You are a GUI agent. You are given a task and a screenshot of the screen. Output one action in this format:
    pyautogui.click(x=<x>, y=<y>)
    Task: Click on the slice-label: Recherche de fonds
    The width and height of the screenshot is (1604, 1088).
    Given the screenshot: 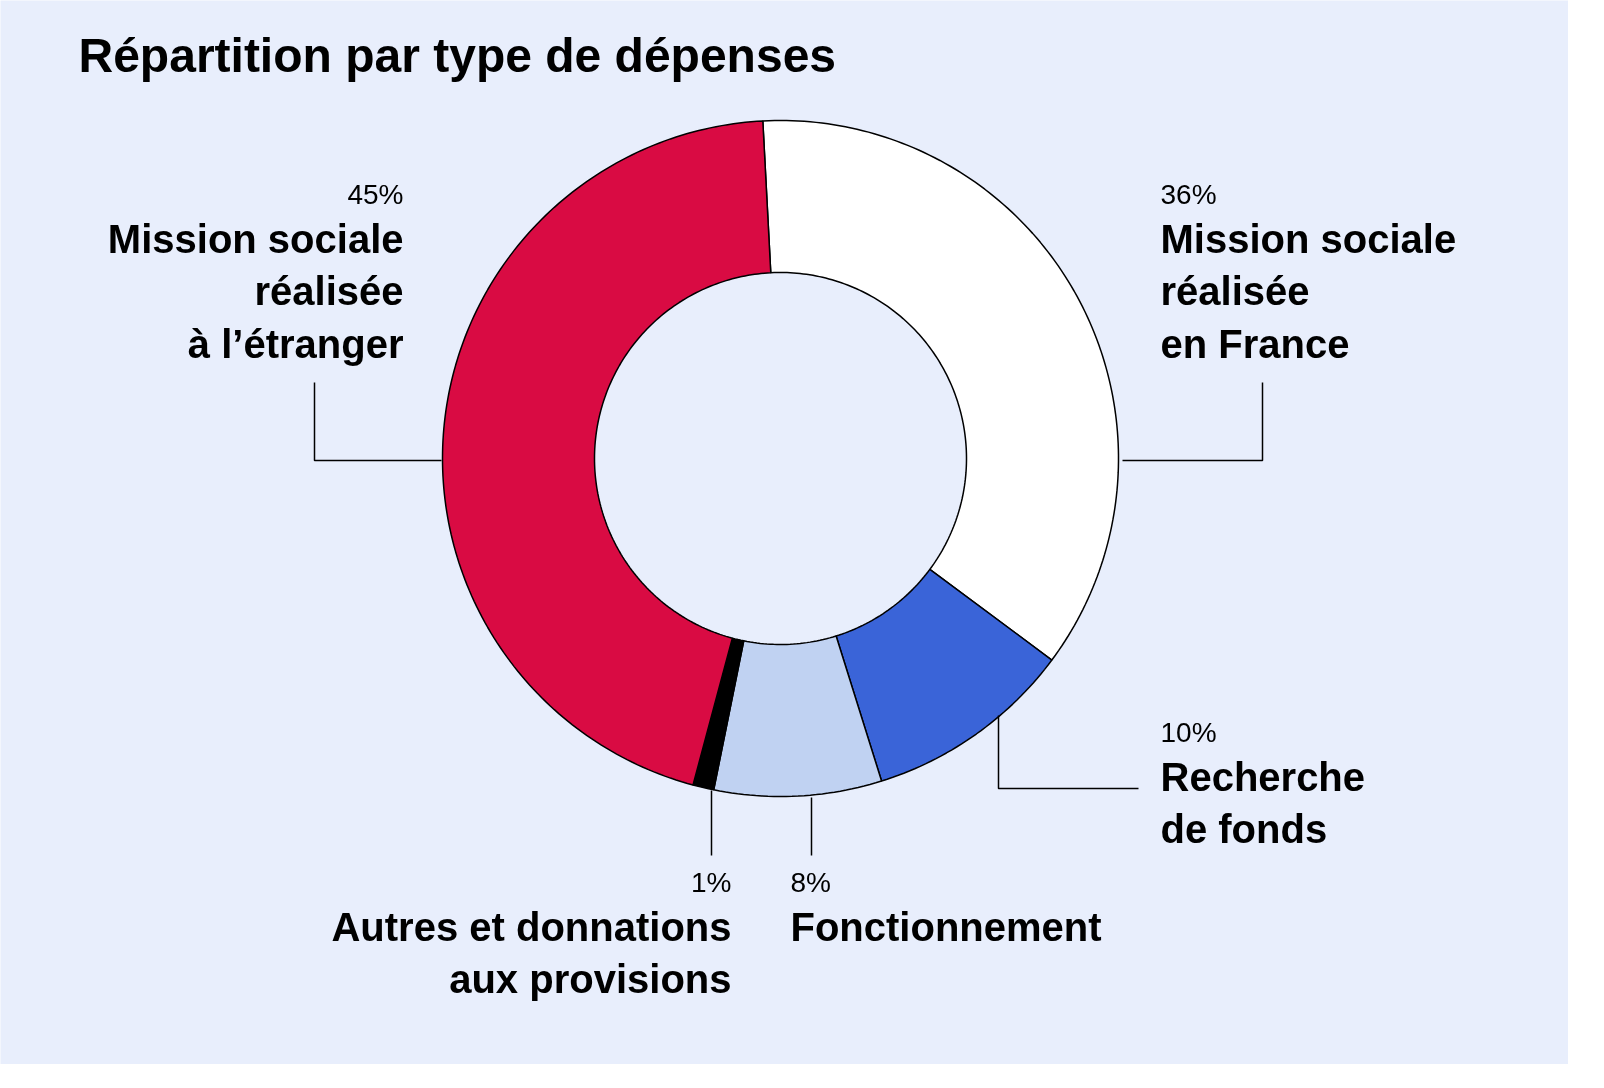 What is the action you would take?
    pyautogui.click(x=1263, y=803)
    